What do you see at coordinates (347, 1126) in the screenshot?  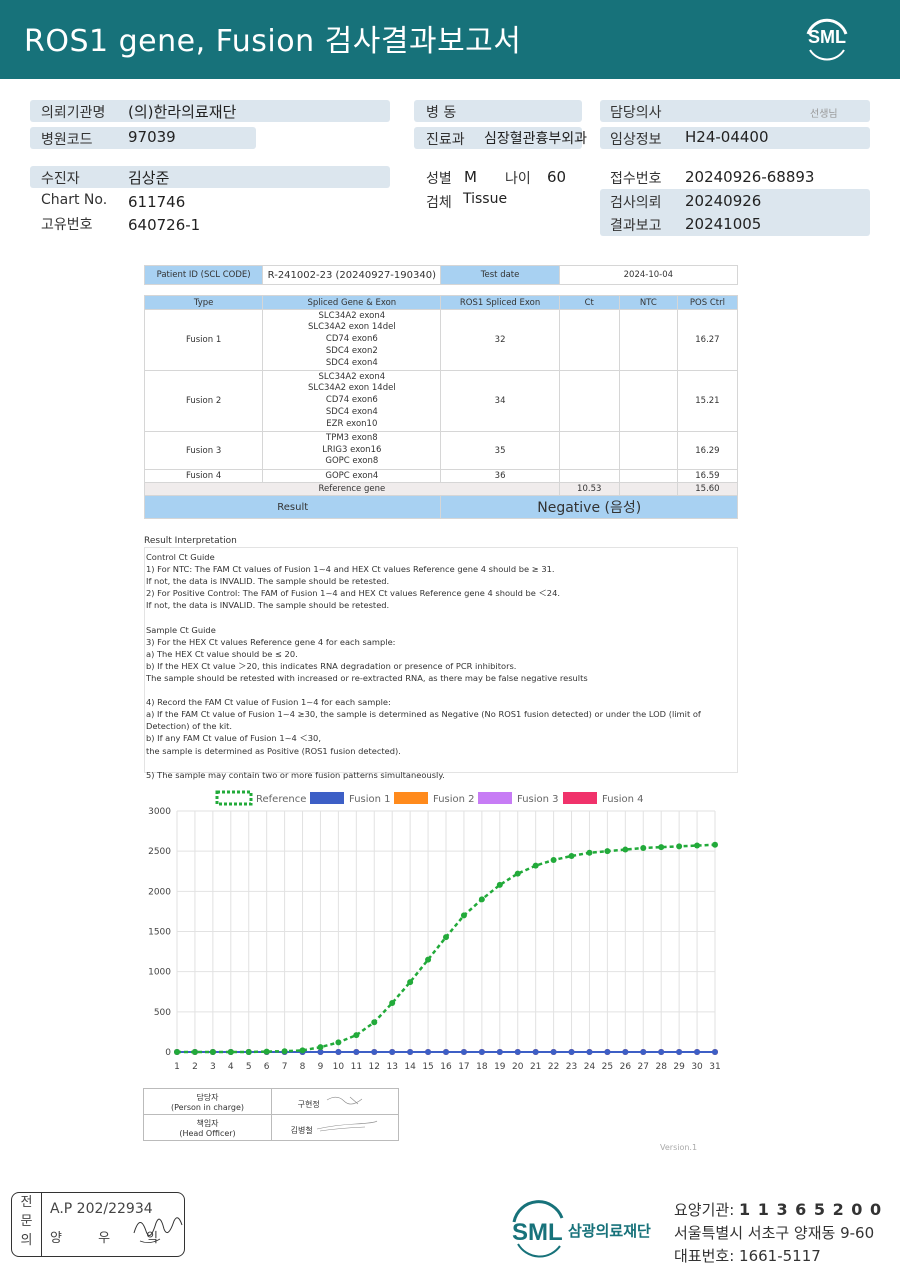 I see `head-signature` at bounding box center [347, 1126].